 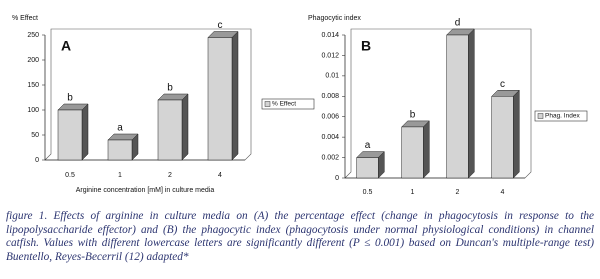 I want to click on y-tick-label: 0.014, so click(x=330, y=35).